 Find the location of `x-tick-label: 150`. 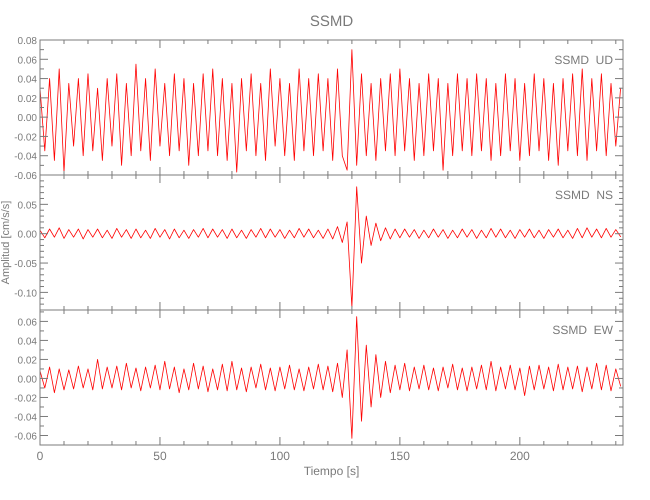

x-tick-label: 150 is located at coordinates (400, 456).